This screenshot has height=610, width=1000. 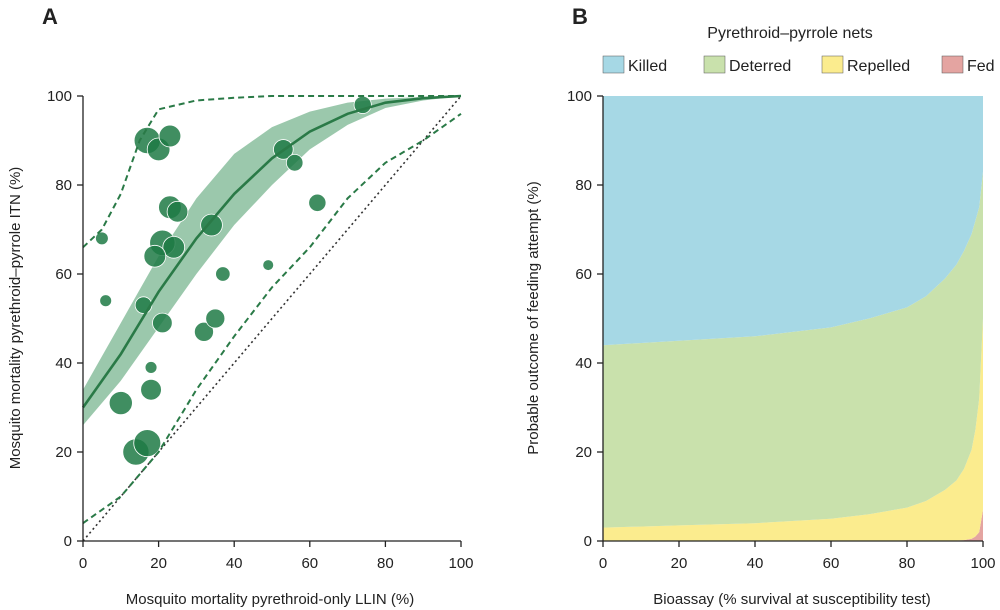 What do you see at coordinates (981, 66) in the screenshot?
I see `legend-label-fed: Fed` at bounding box center [981, 66].